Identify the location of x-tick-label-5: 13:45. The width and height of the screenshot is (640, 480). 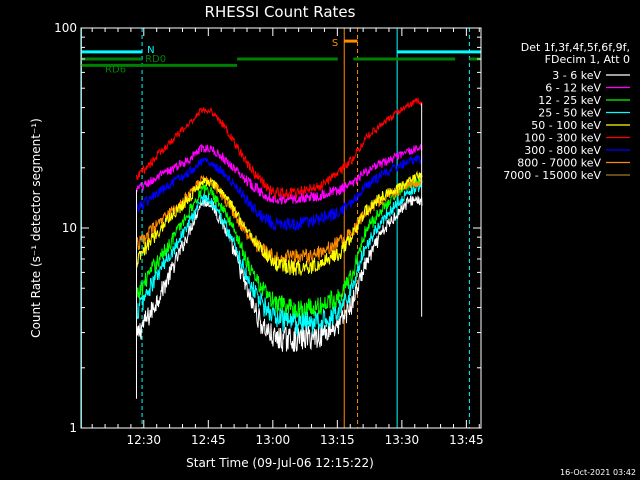
(466, 440).